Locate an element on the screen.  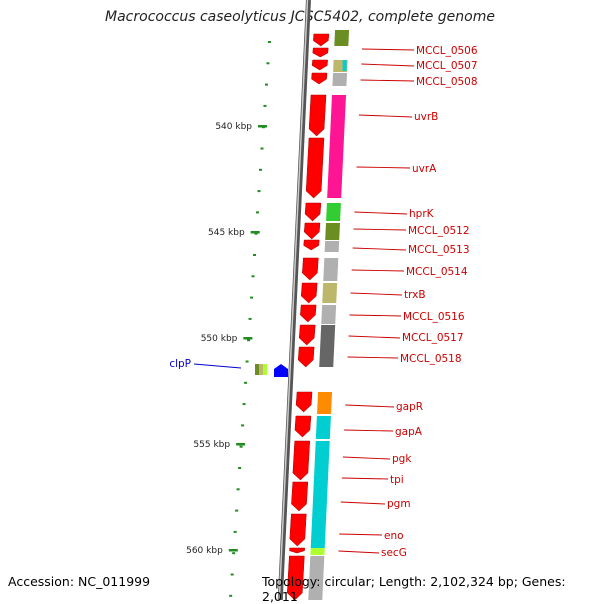
scale-label: 560 kbp is located at coordinates (204, 551).